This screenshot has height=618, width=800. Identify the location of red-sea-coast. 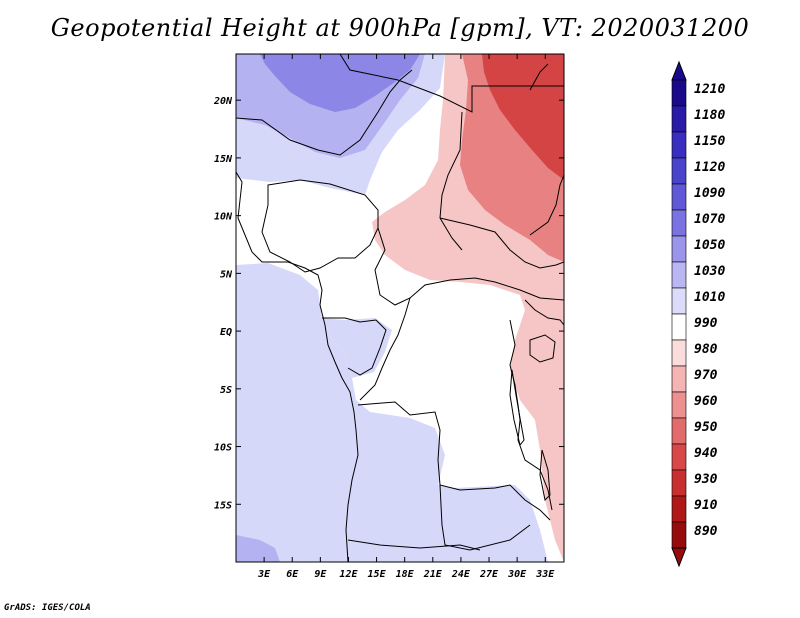
(539, 77).